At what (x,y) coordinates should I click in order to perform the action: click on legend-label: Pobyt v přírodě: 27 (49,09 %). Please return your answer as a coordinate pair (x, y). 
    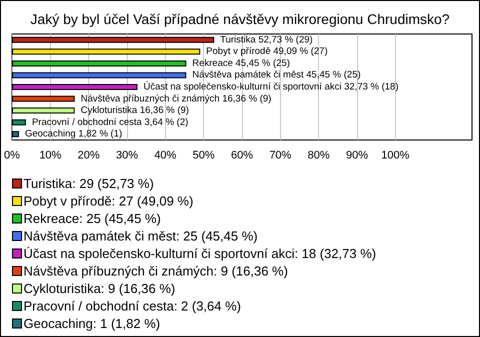
    Looking at the image, I should click on (109, 201).